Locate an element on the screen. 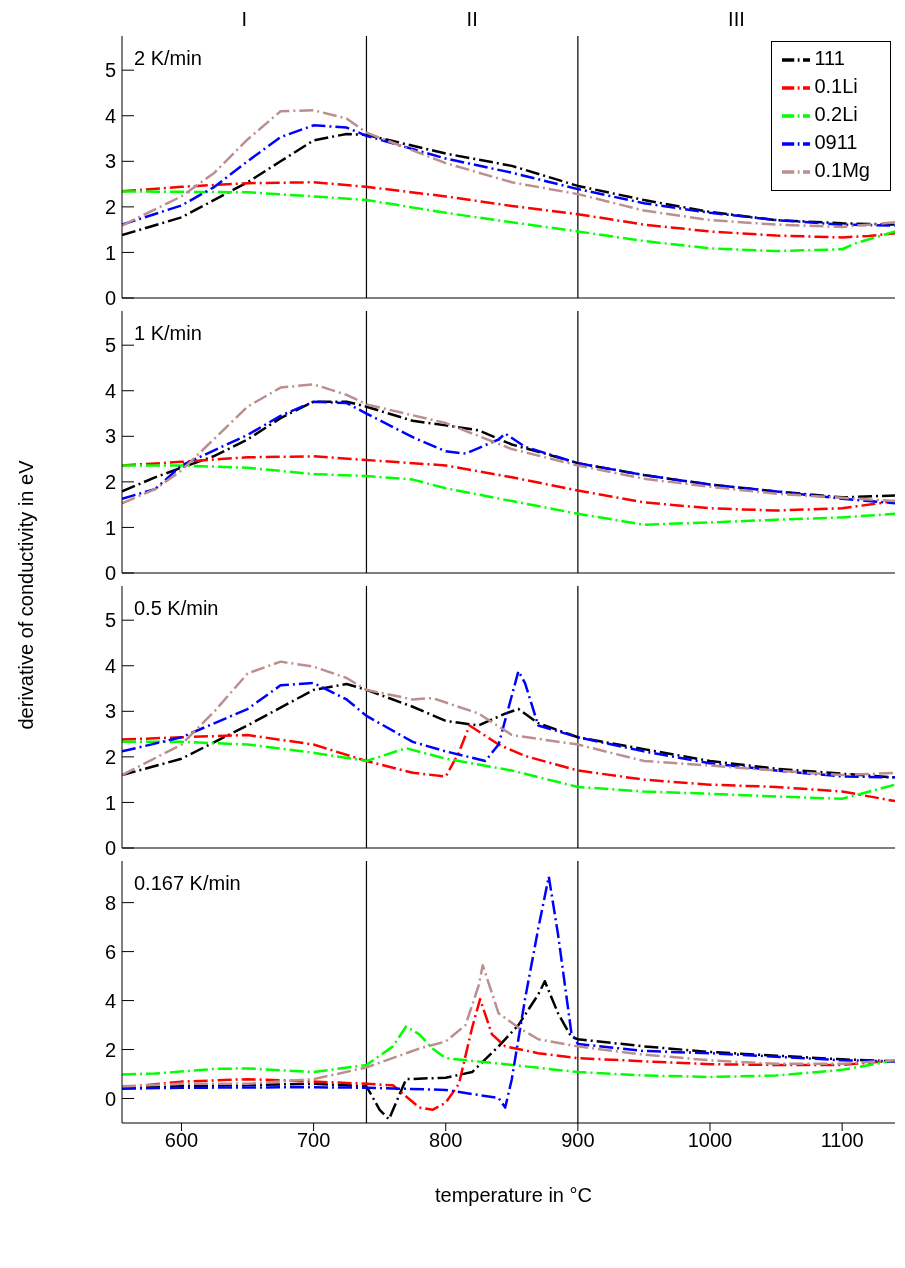 Image resolution: width=905 pixels, height=1268 pixels. x-tick-label: 1100 is located at coordinates (842, 1140).